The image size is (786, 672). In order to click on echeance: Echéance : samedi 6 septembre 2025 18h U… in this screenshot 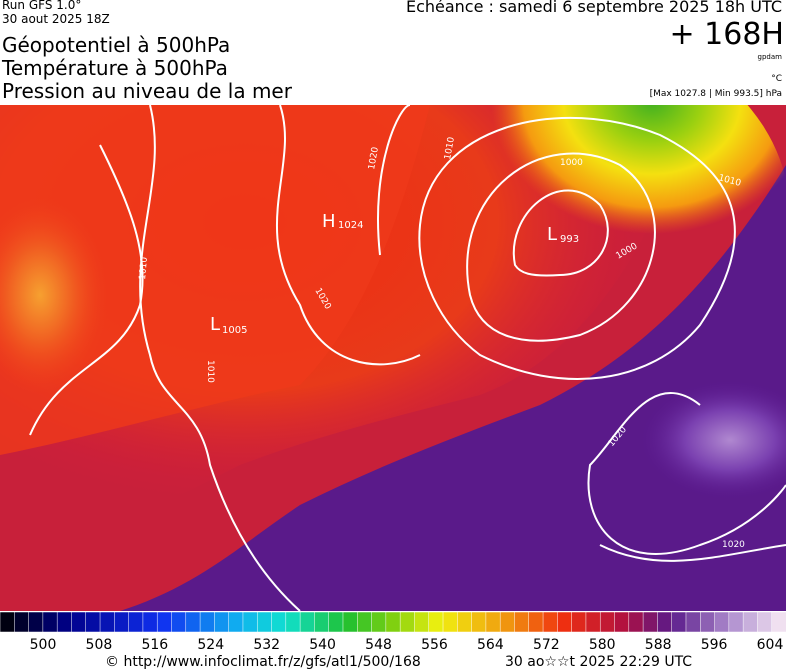, I will do `click(593, 8)`.